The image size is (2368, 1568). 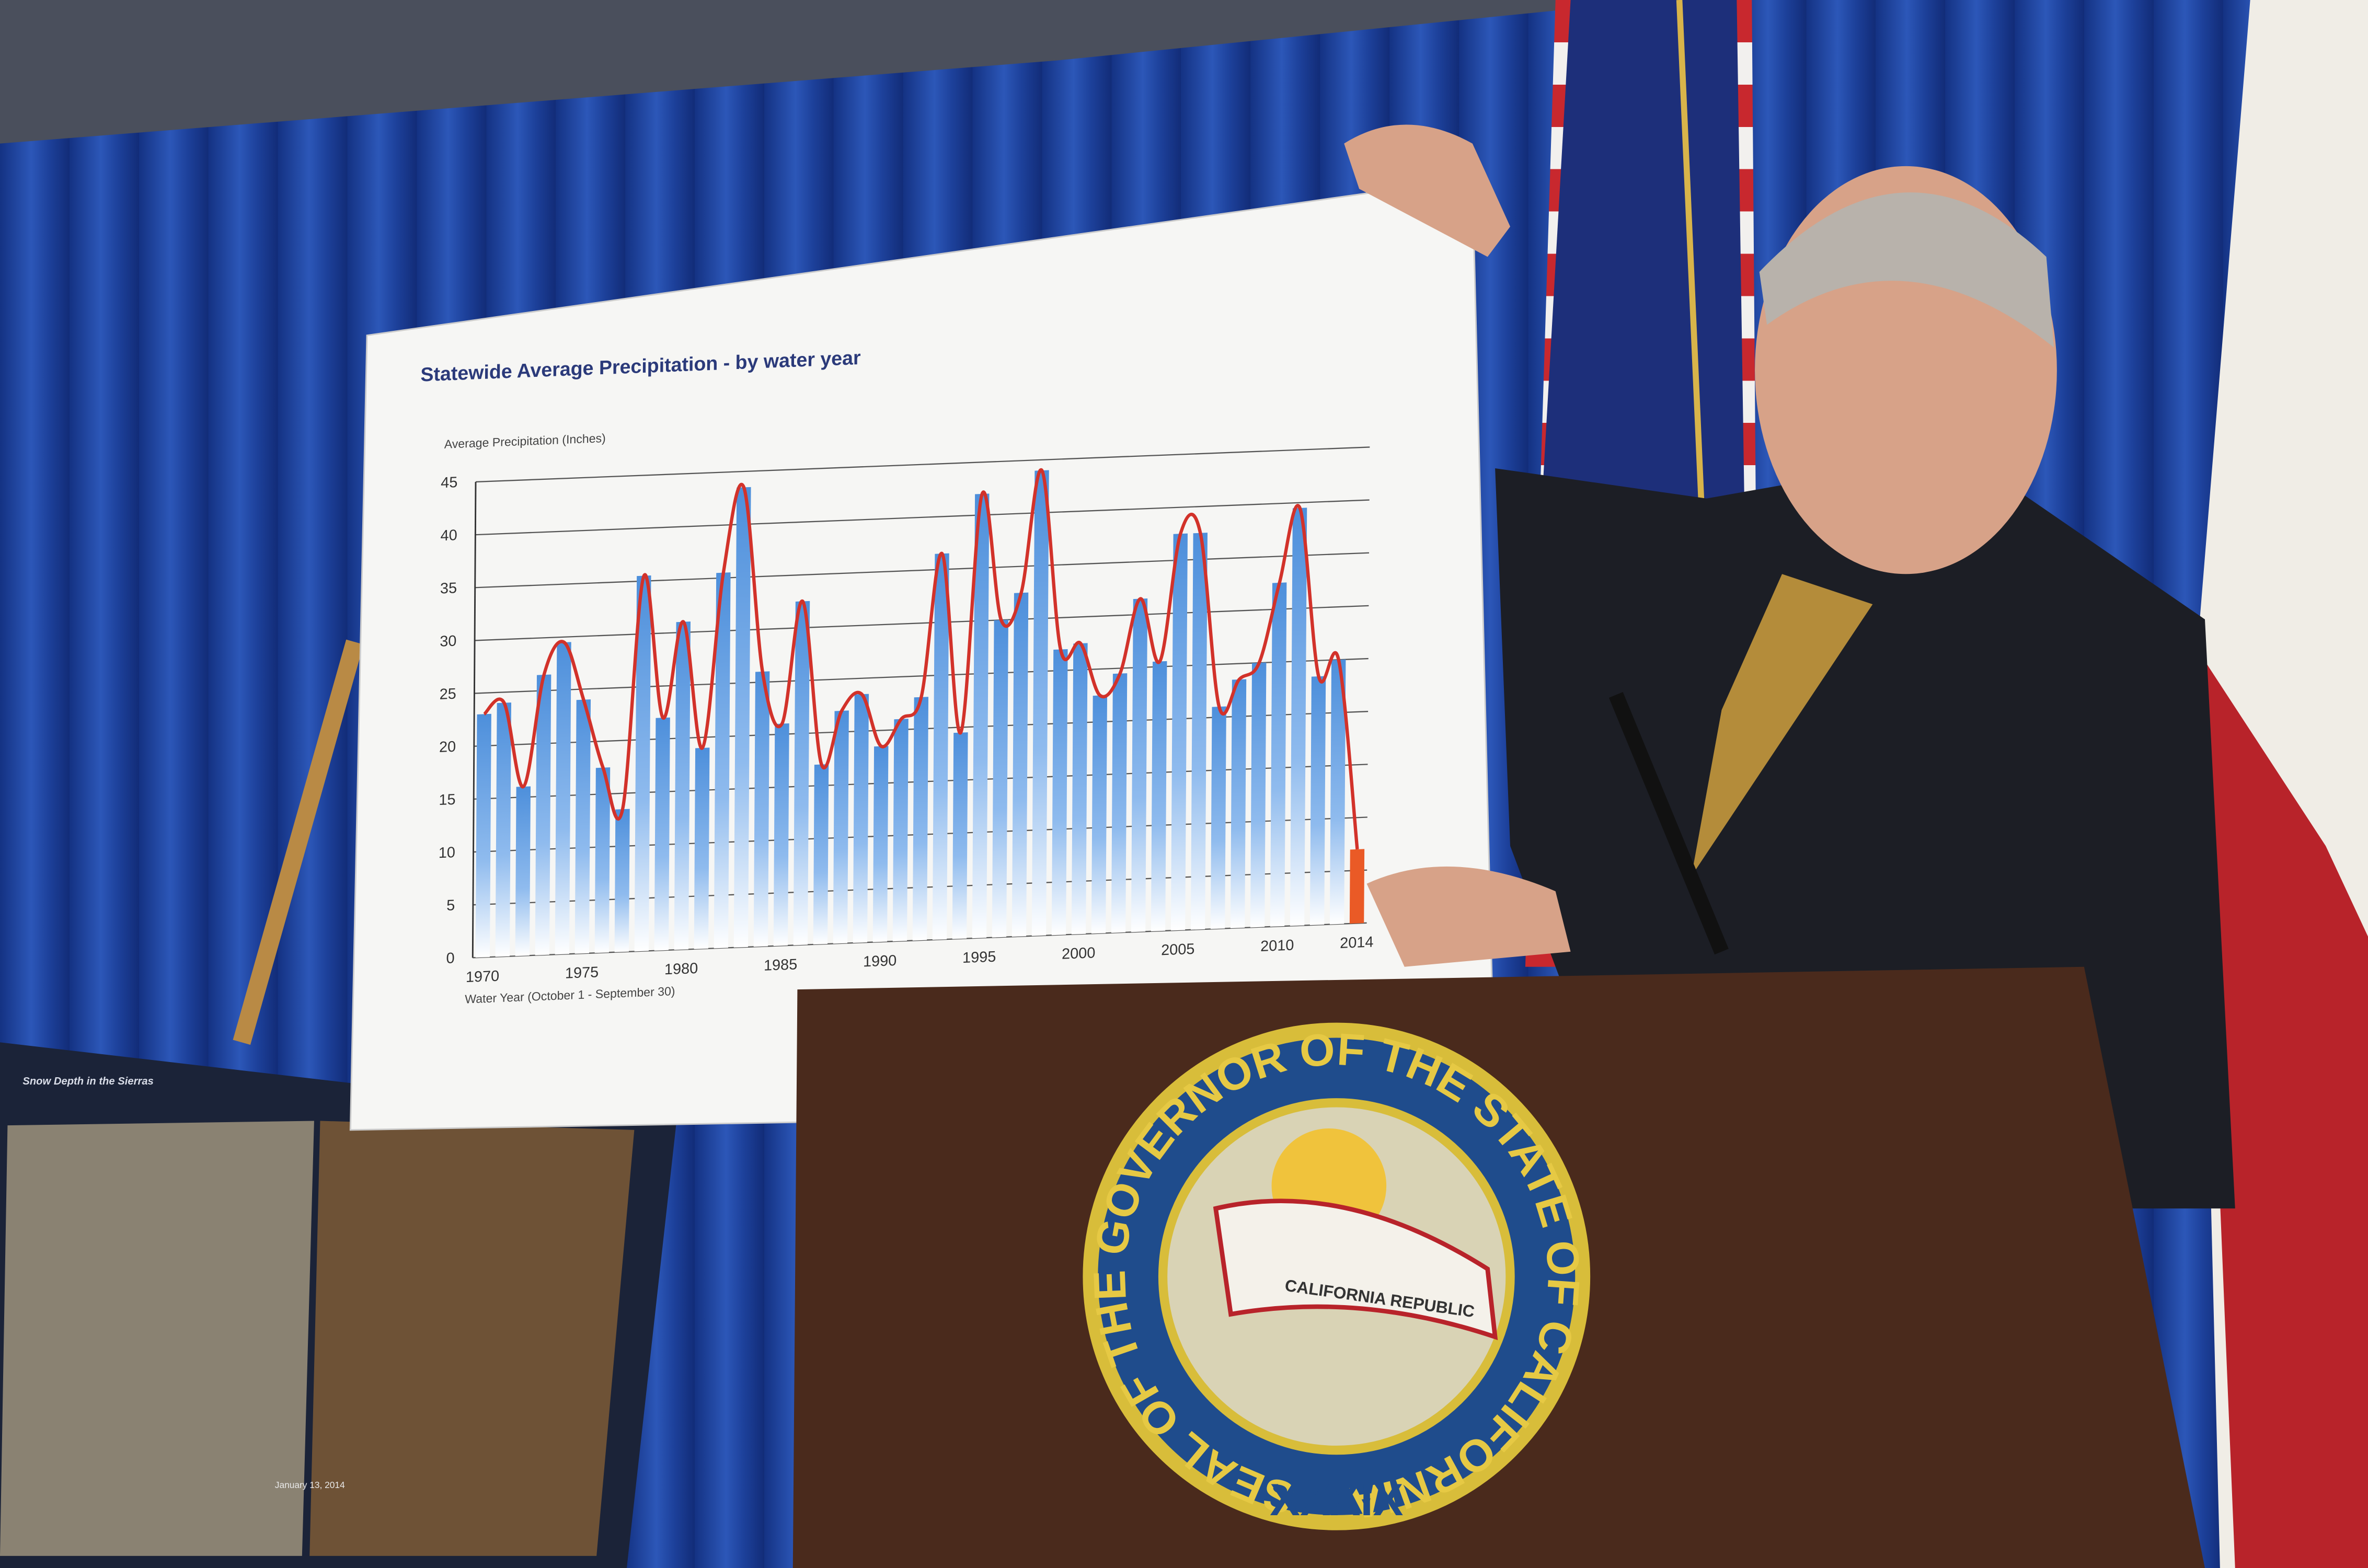 What do you see at coordinates (1355, 1269) in the screenshot?
I see `seal-flag` at bounding box center [1355, 1269].